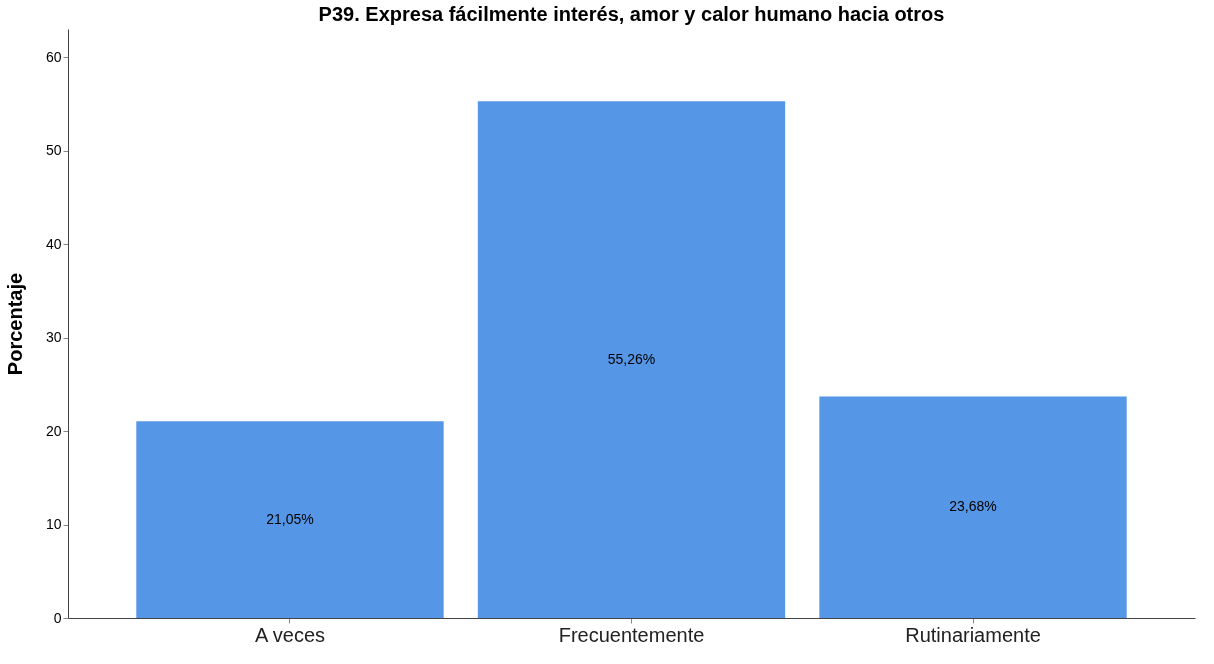 The image size is (1214, 664). What do you see at coordinates (53, 150) in the screenshot?
I see `y-tick-label: 50` at bounding box center [53, 150].